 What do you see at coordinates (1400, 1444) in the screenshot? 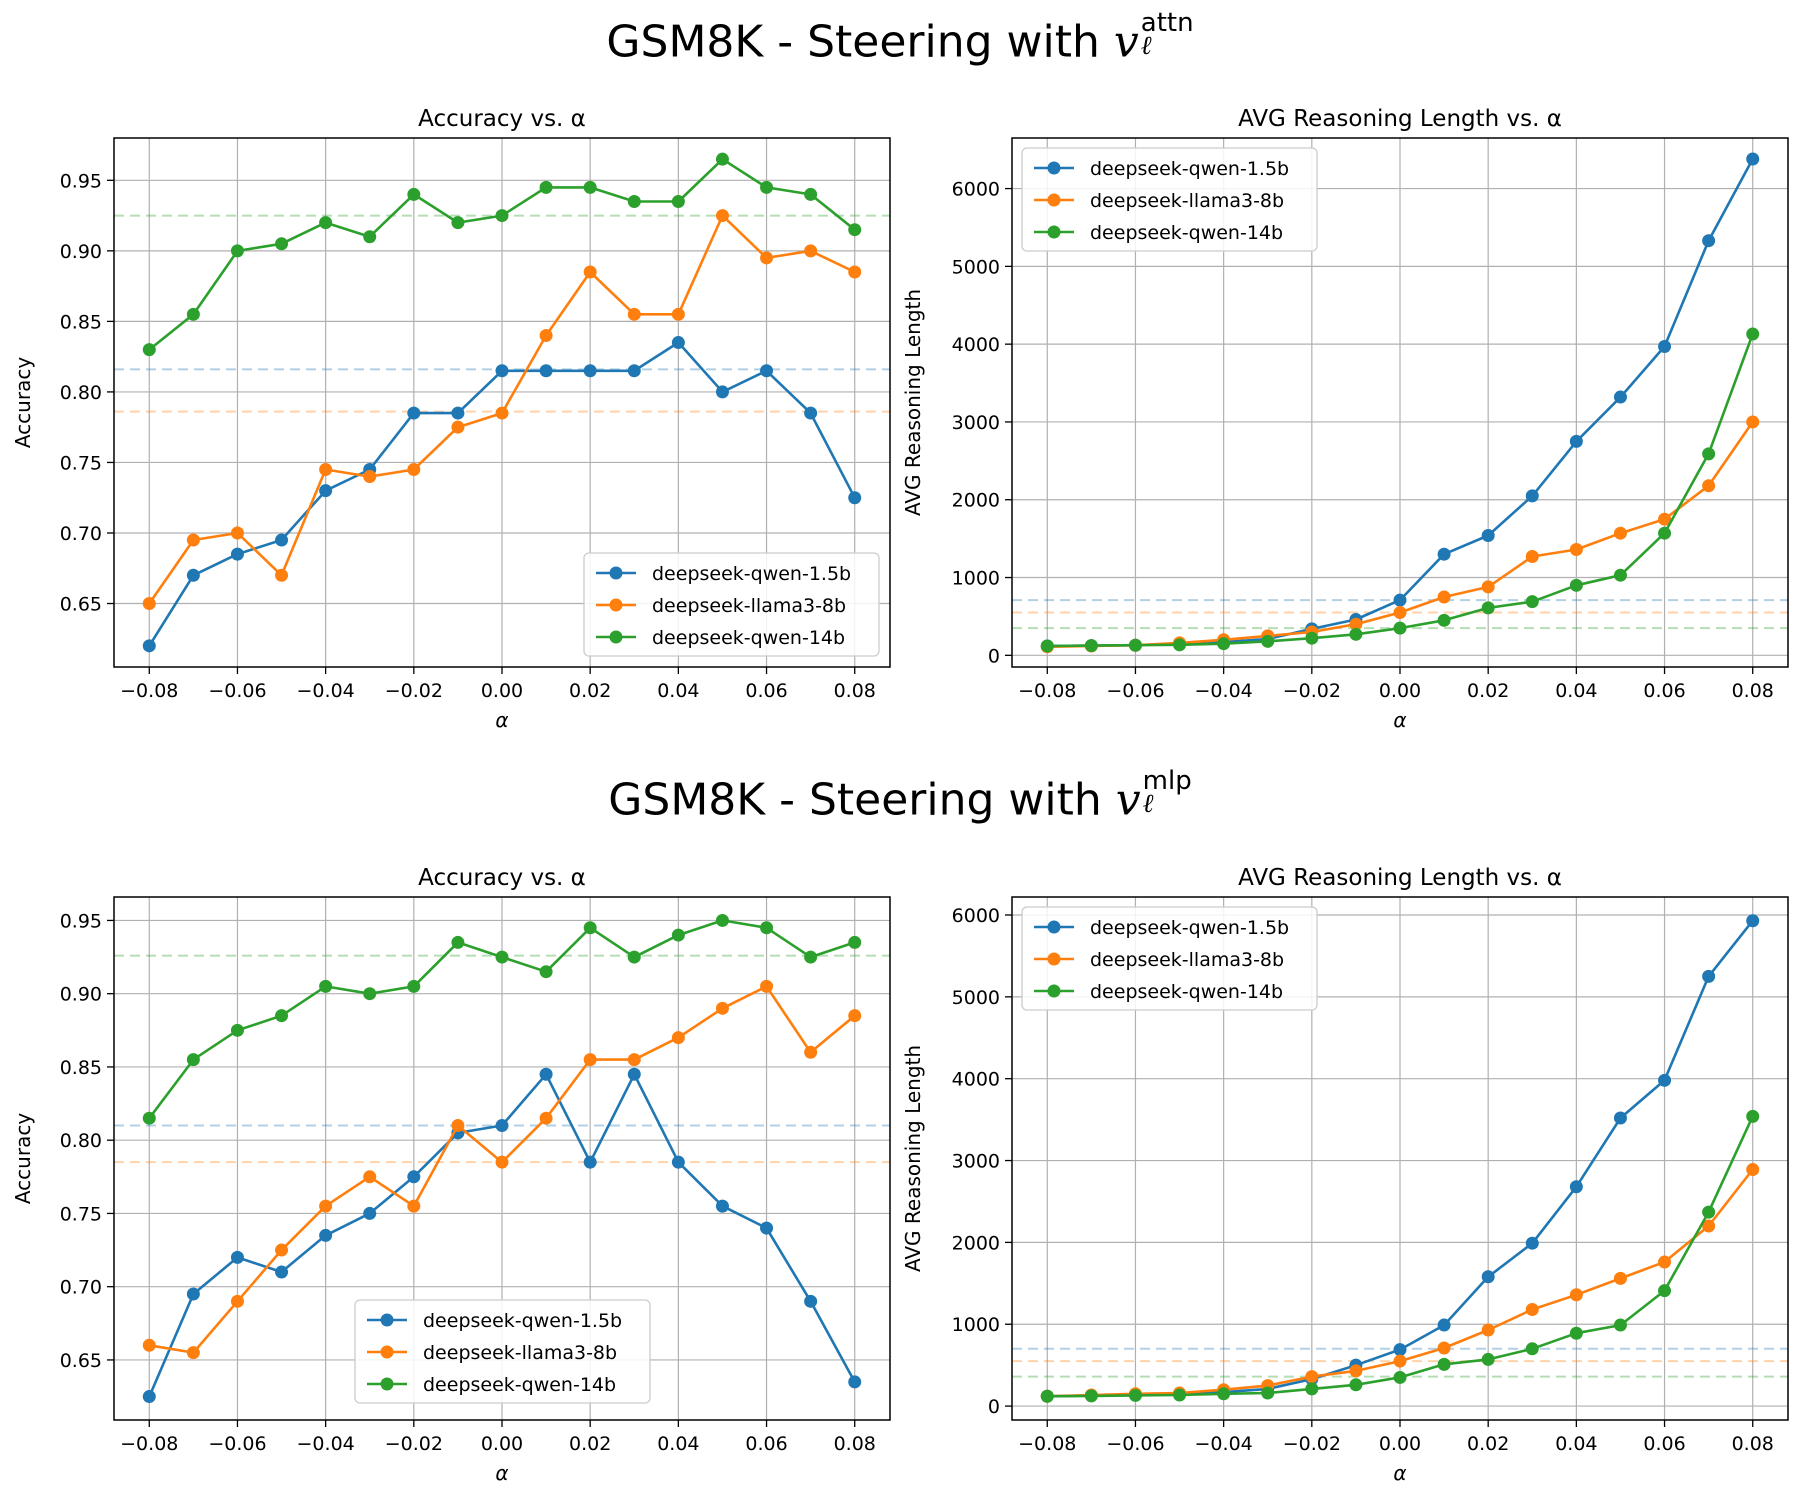
I see `x-tick-label: 0.00` at bounding box center [1400, 1444].